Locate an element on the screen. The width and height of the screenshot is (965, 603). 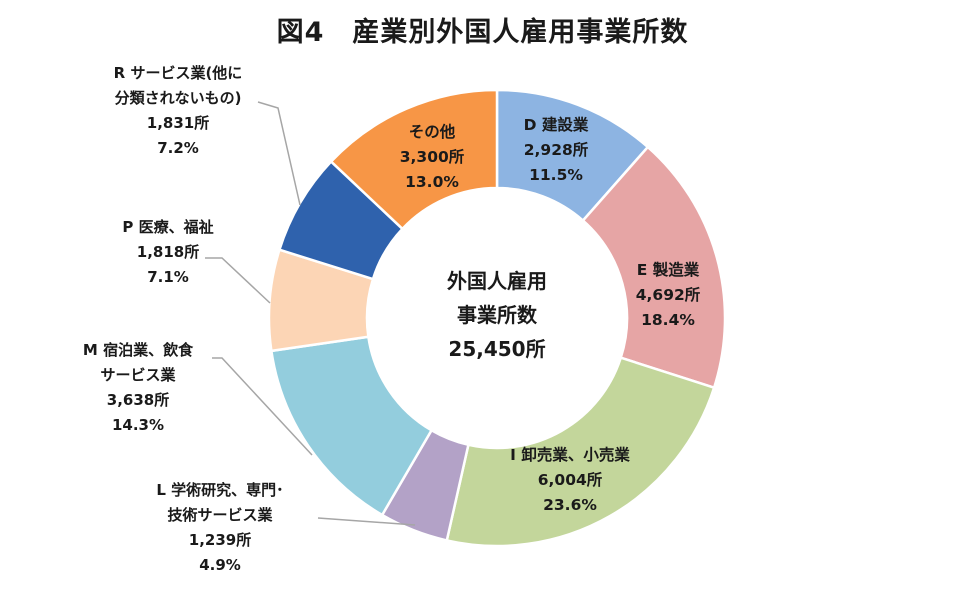
label-R-line-1: 分類されないもの) is located at coordinates (178, 98).